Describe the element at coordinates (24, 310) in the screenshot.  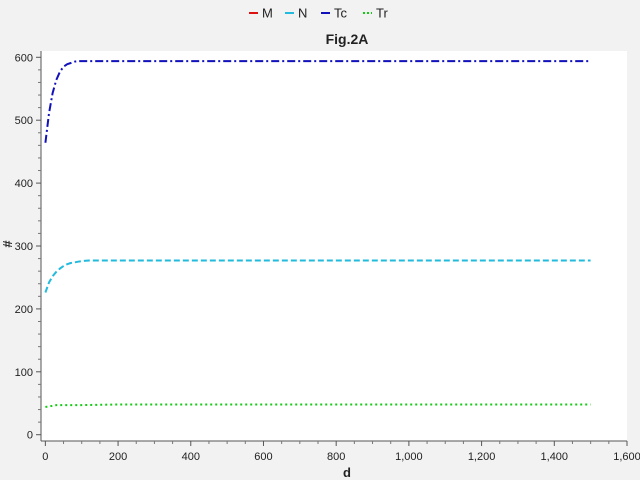
I see `y-tick-label: 200` at that location.